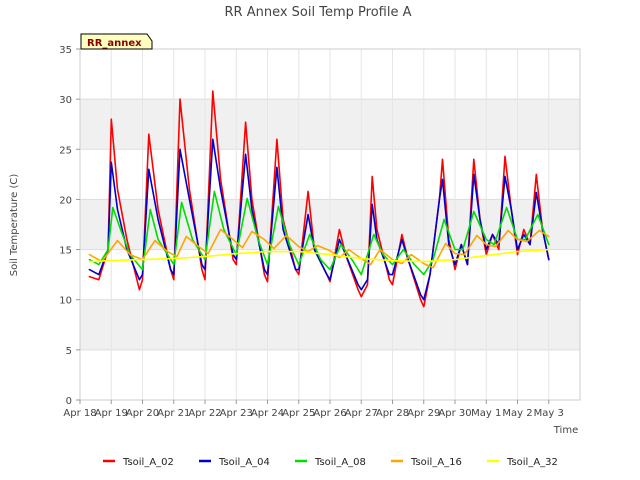 Image resolution: width=640 pixels, height=480 pixels. What do you see at coordinates (69, 226) in the screenshot?
I see `y-axis-ticks: 0 5 10 15 20 25 30 35` at bounding box center [69, 226].